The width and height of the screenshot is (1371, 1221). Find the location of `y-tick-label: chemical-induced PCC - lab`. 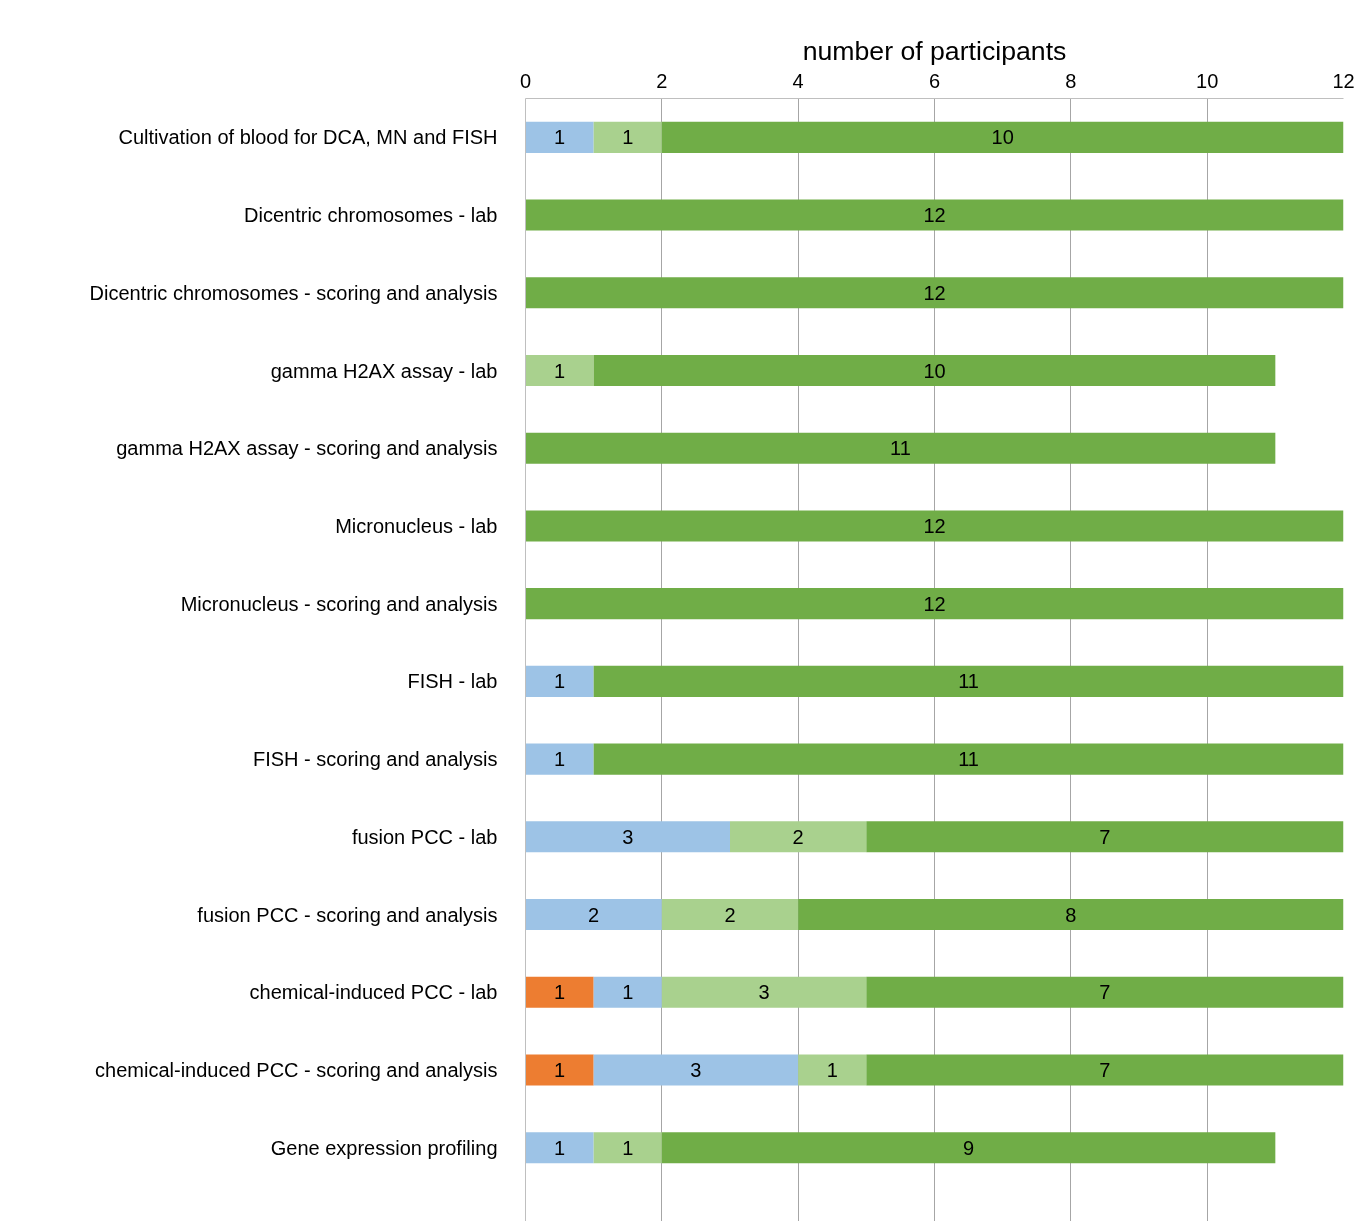

y-tick-label: chemical-induced PCC - lab is located at coordinates (373, 992).